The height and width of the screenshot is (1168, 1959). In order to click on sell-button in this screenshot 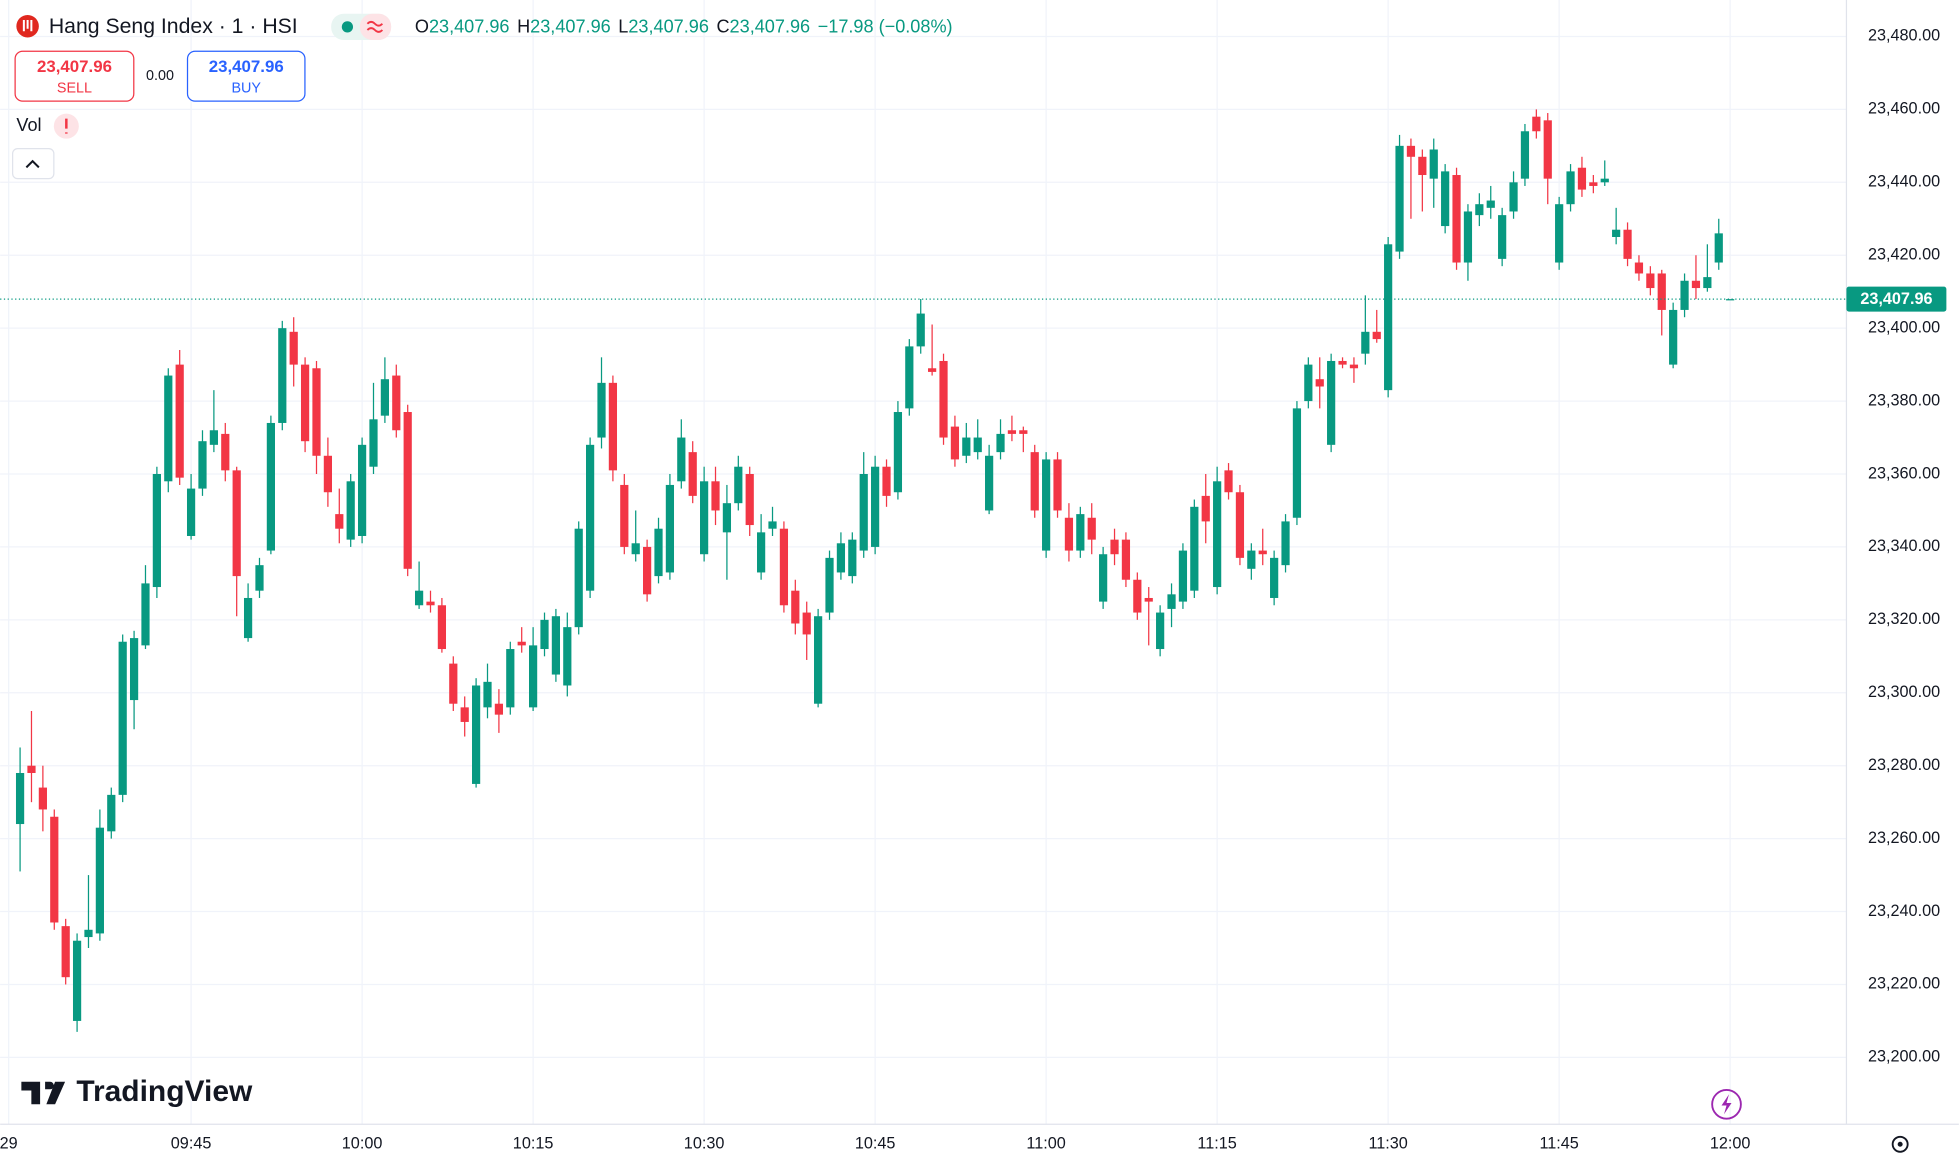, I will do `click(74, 76)`.